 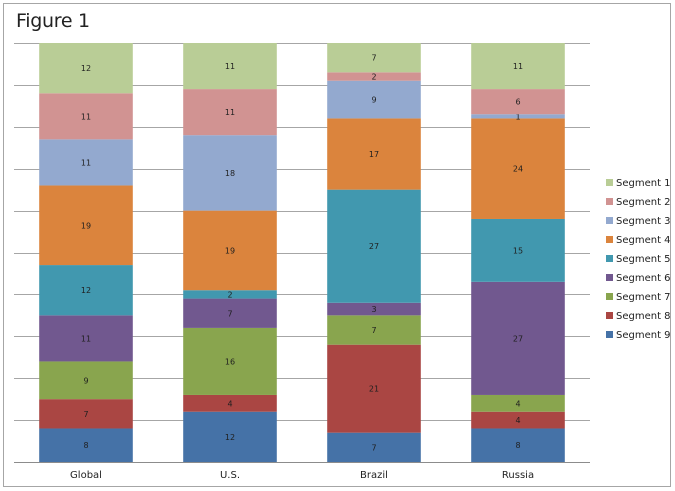 I want to click on bar-stack-russia: 8 4 4 27 15 24 1 6 11, so click(x=518, y=252).